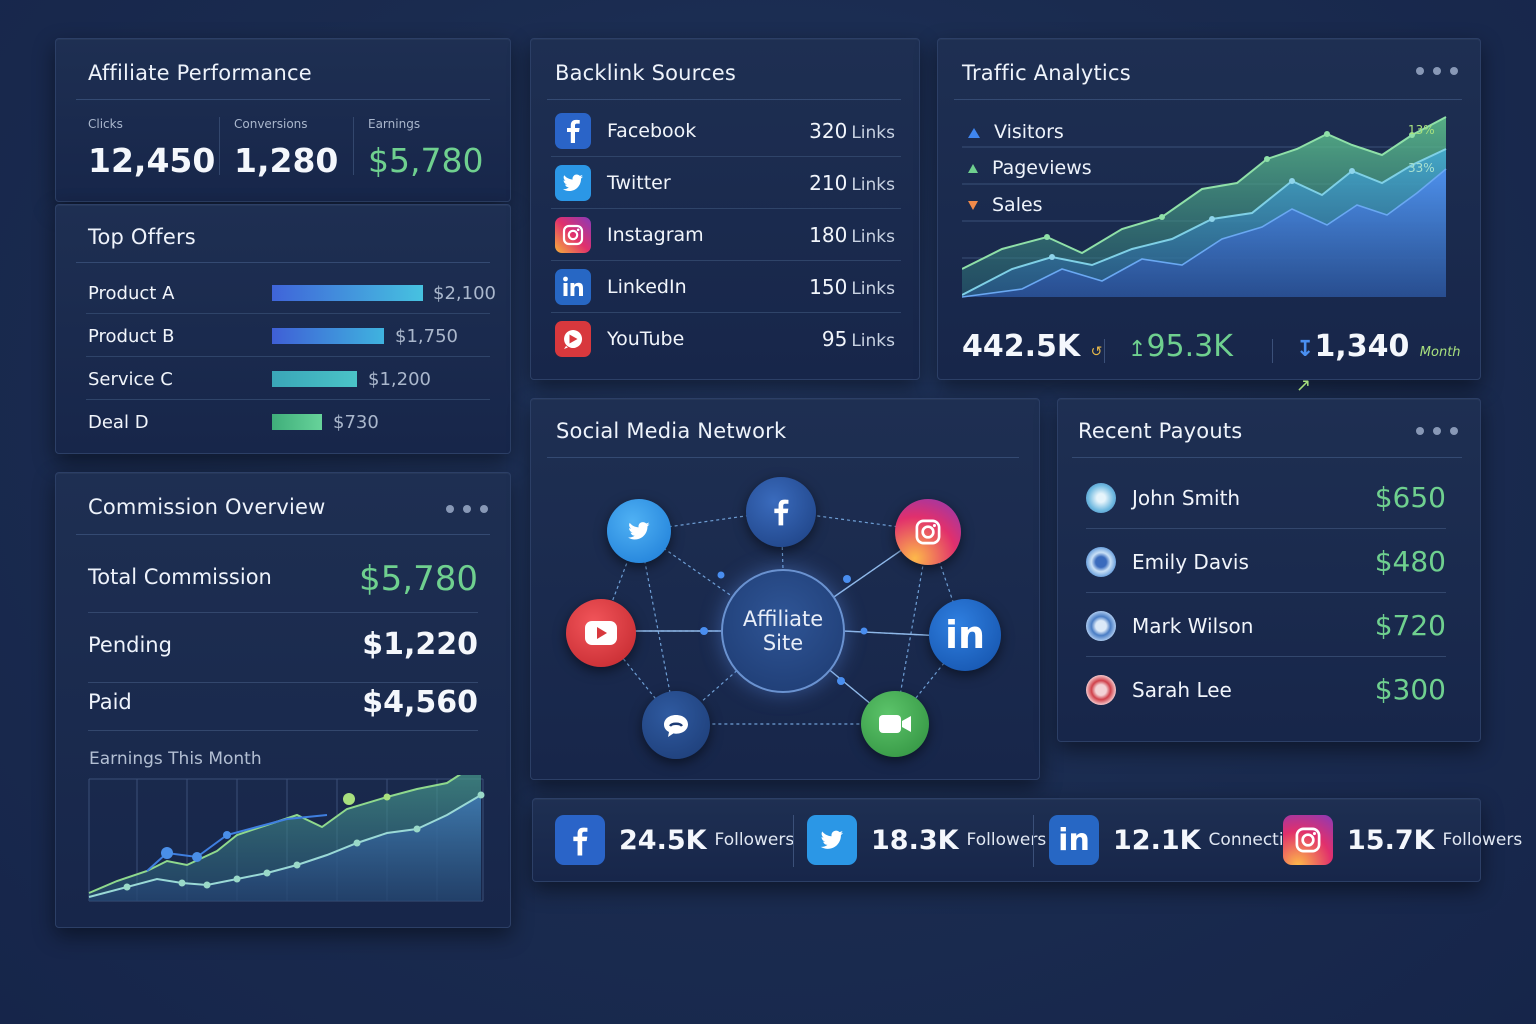 The height and width of the screenshot is (1024, 1536). Describe the element at coordinates (852, 287) in the screenshot. I see `backlink-count: 150 Links` at that location.